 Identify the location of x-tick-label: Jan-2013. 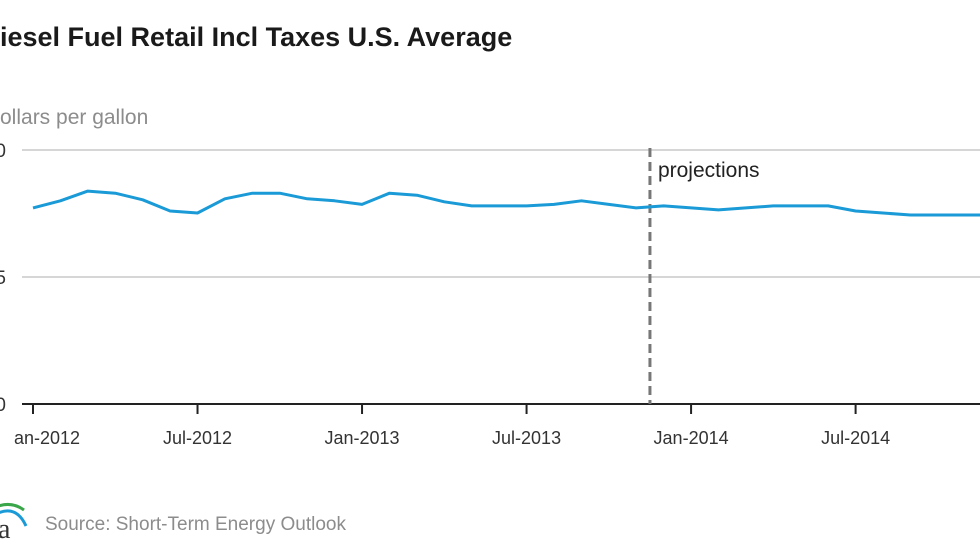
(362, 438).